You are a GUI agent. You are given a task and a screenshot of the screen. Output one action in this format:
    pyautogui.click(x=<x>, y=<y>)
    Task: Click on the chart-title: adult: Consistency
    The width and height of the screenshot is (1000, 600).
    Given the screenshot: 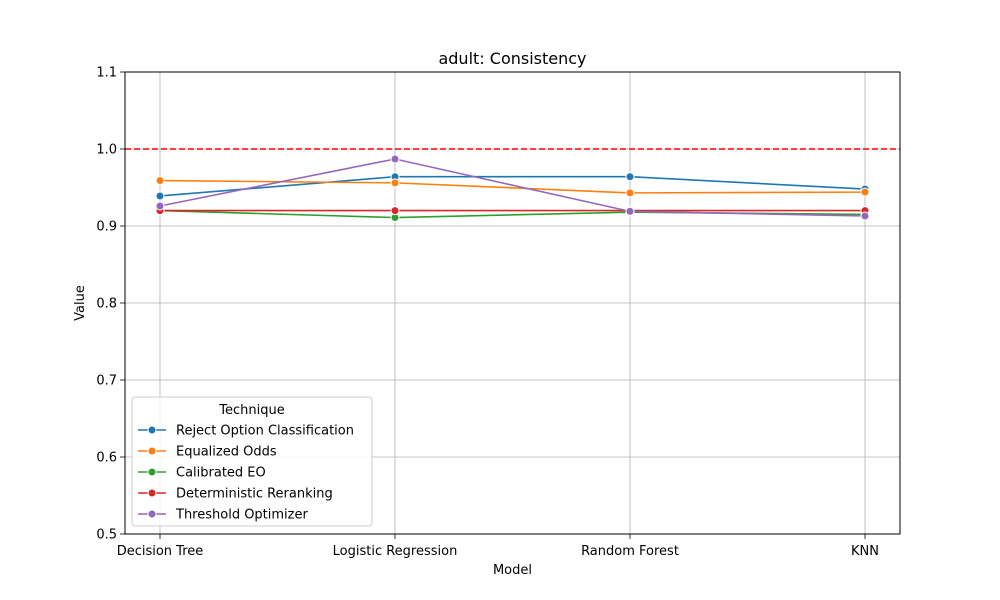 What is the action you would take?
    pyautogui.click(x=512, y=58)
    